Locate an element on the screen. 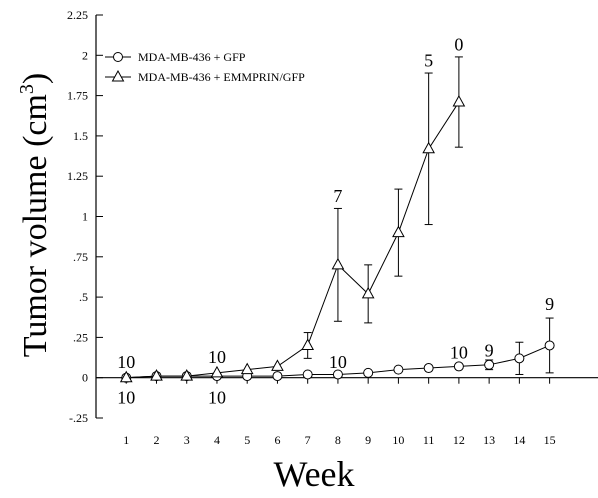 The image size is (598, 498). x-tick-label: 14 is located at coordinates (519, 440).